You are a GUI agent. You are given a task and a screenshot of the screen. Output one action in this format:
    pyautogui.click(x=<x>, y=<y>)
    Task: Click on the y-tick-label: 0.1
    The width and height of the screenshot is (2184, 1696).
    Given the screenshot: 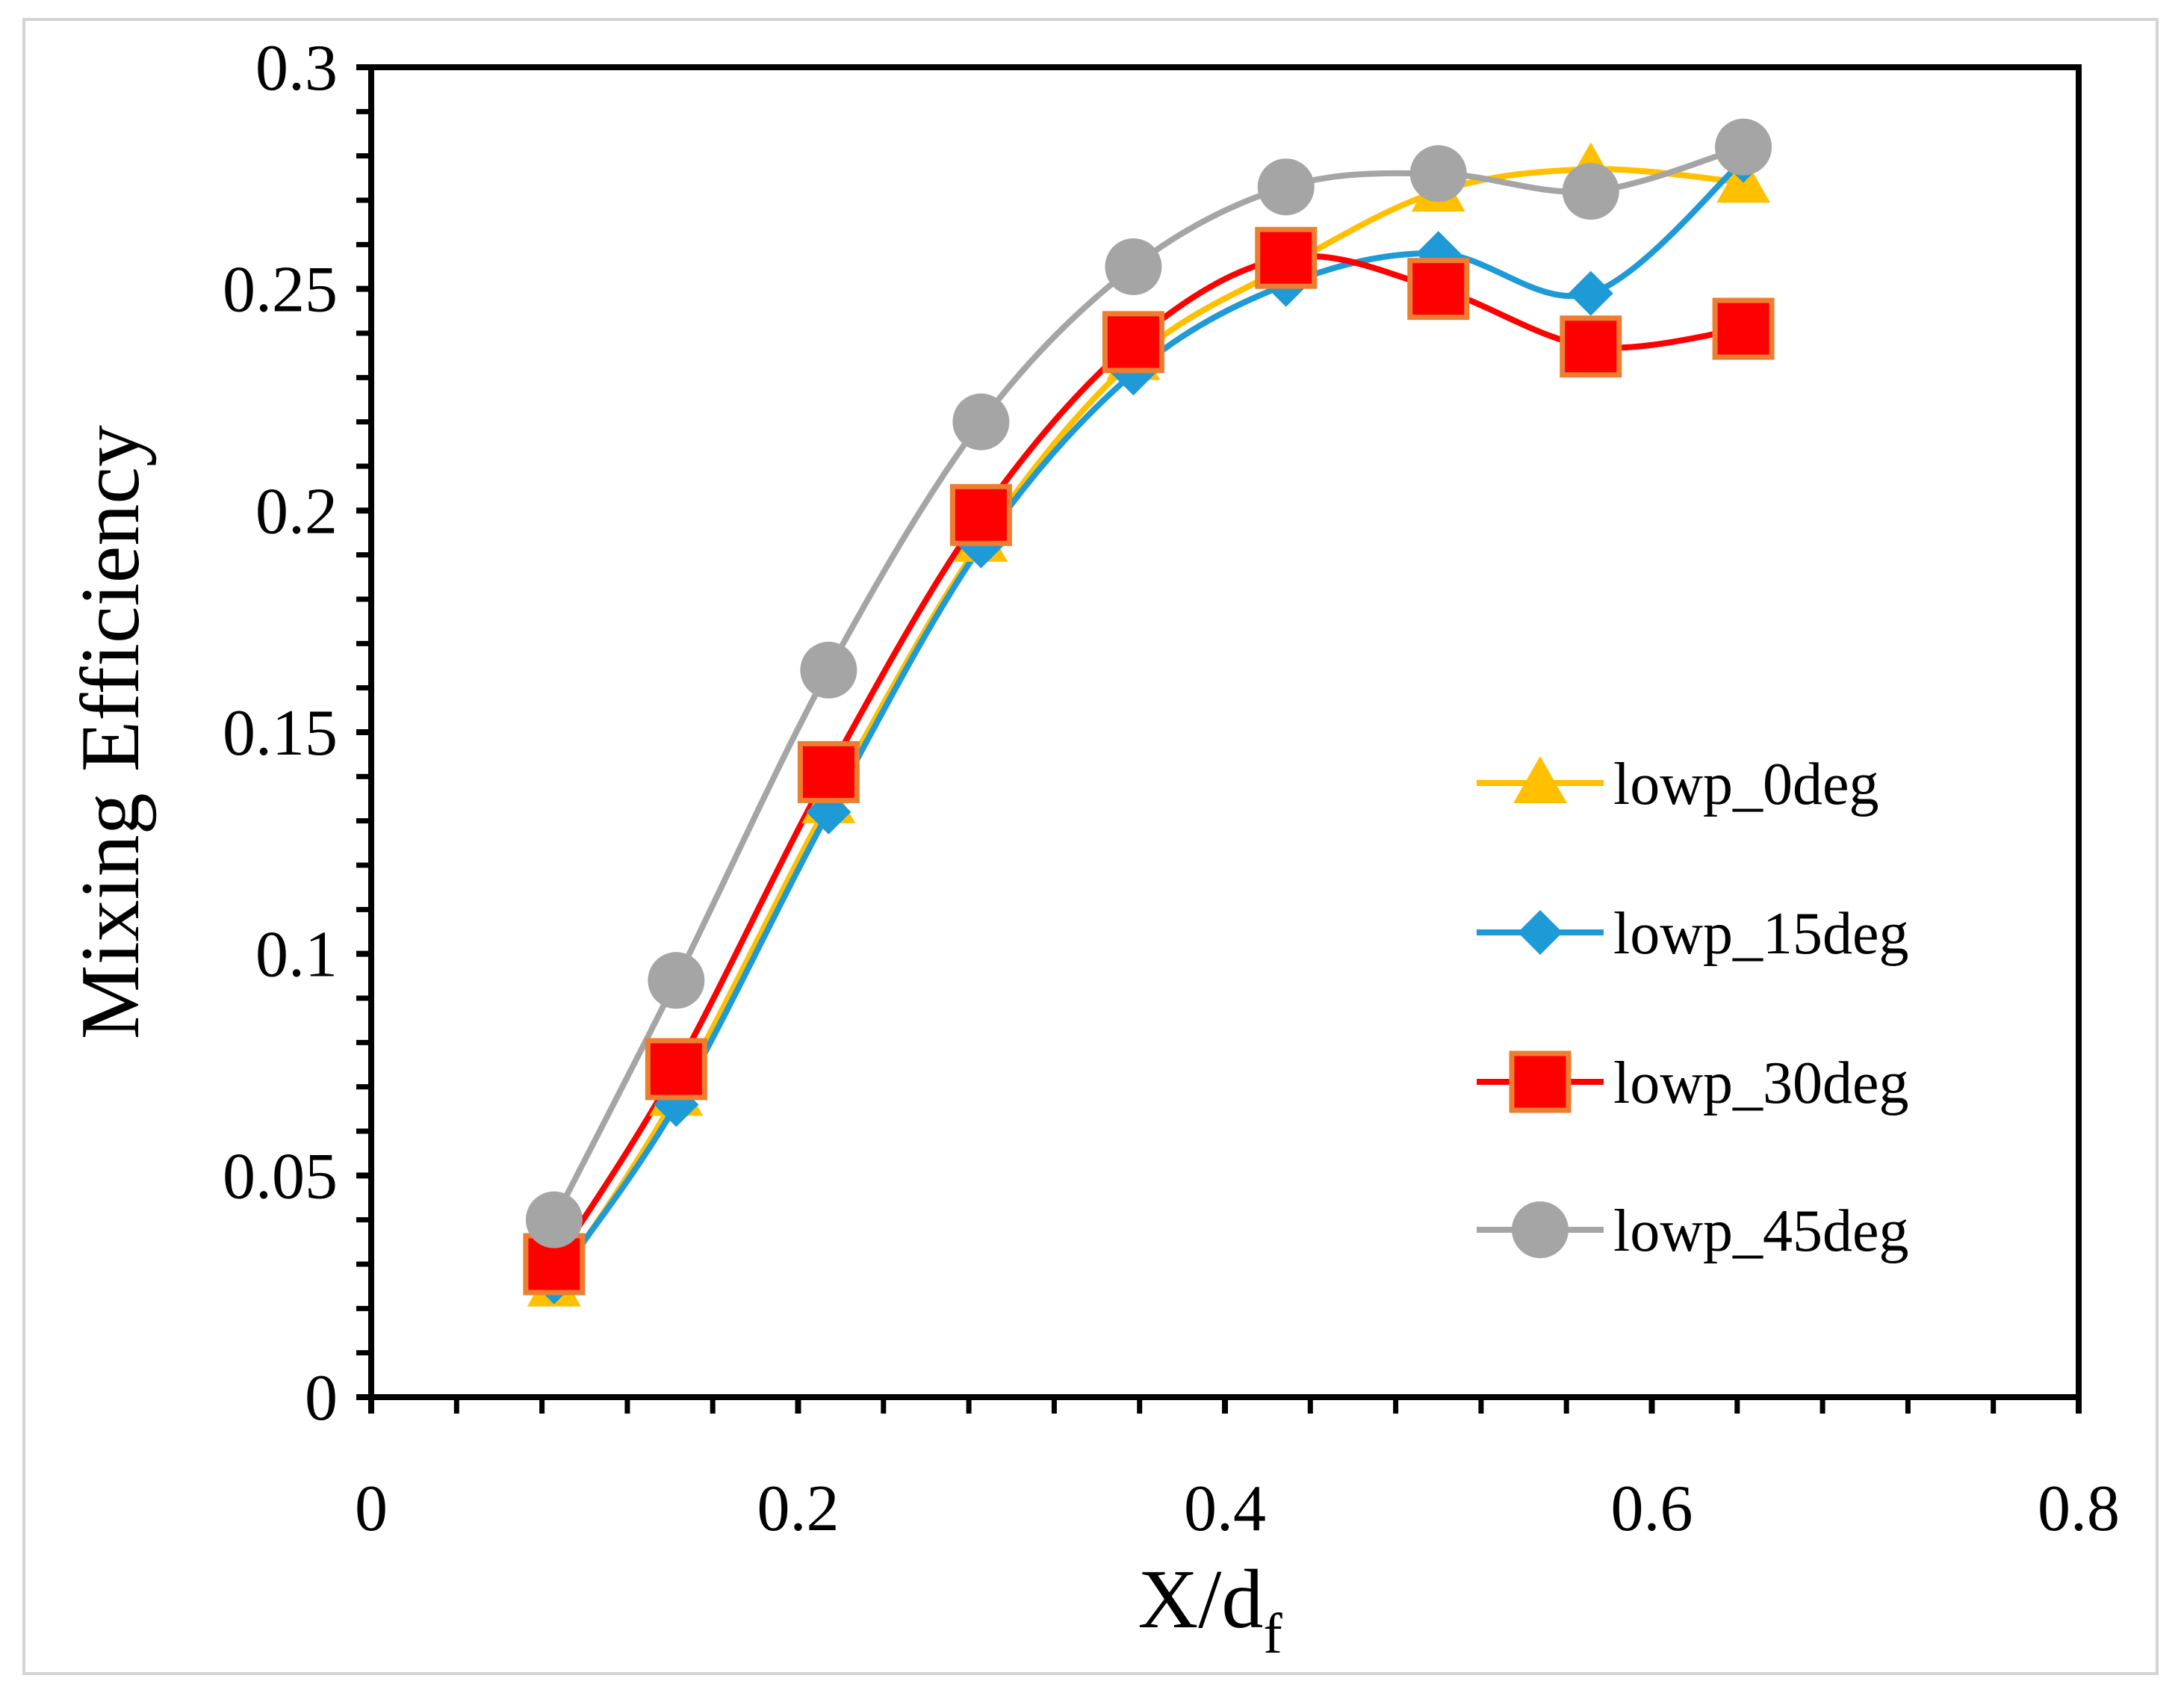 What is the action you would take?
    pyautogui.click(x=296, y=955)
    